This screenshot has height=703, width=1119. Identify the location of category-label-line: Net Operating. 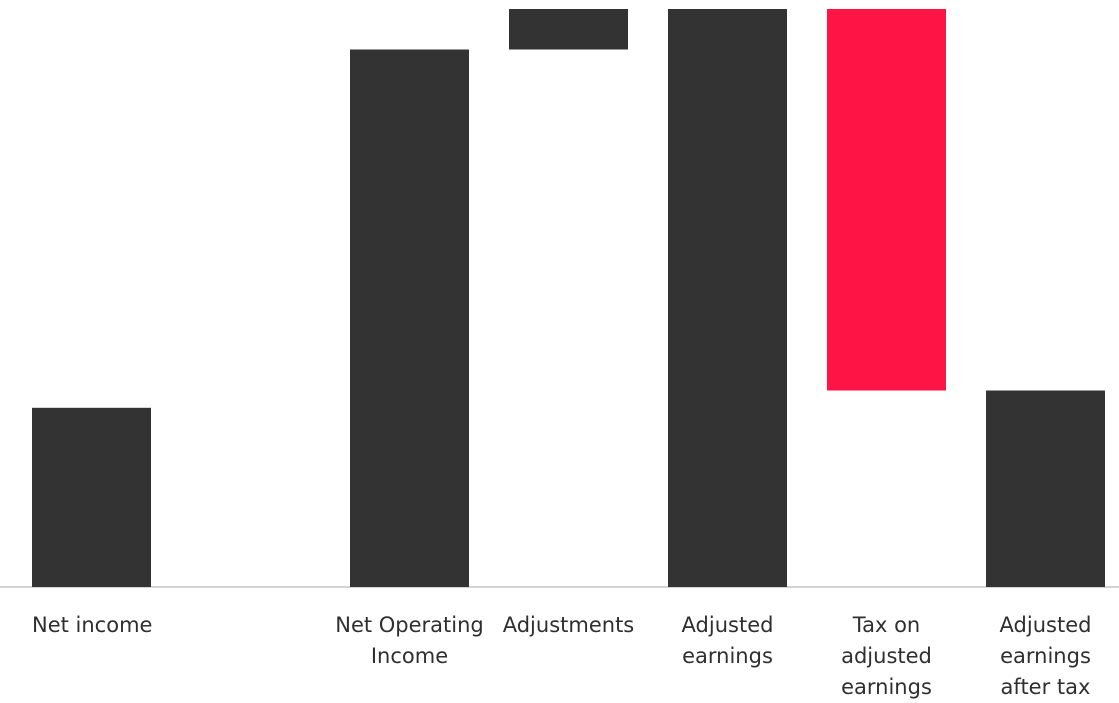
(409, 625).